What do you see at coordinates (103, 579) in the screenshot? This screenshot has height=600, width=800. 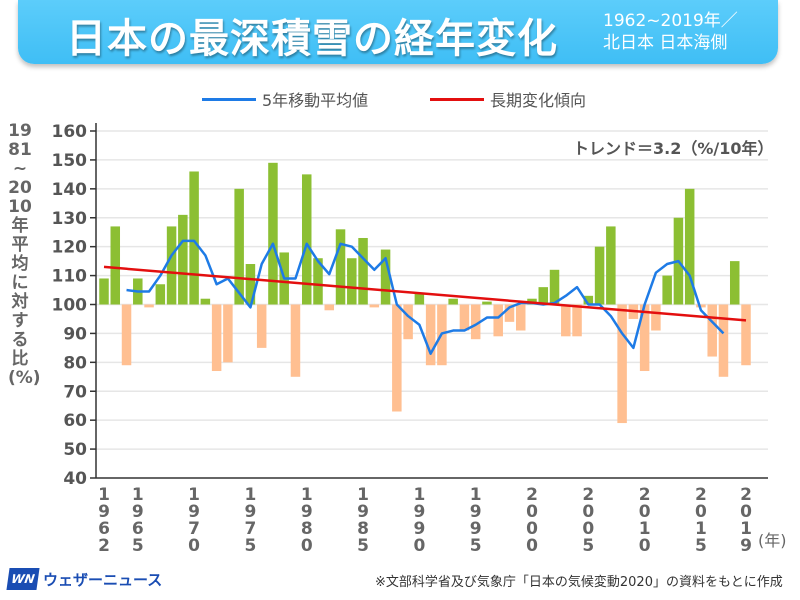 I see `logo-text: ウェザーニュース` at bounding box center [103, 579].